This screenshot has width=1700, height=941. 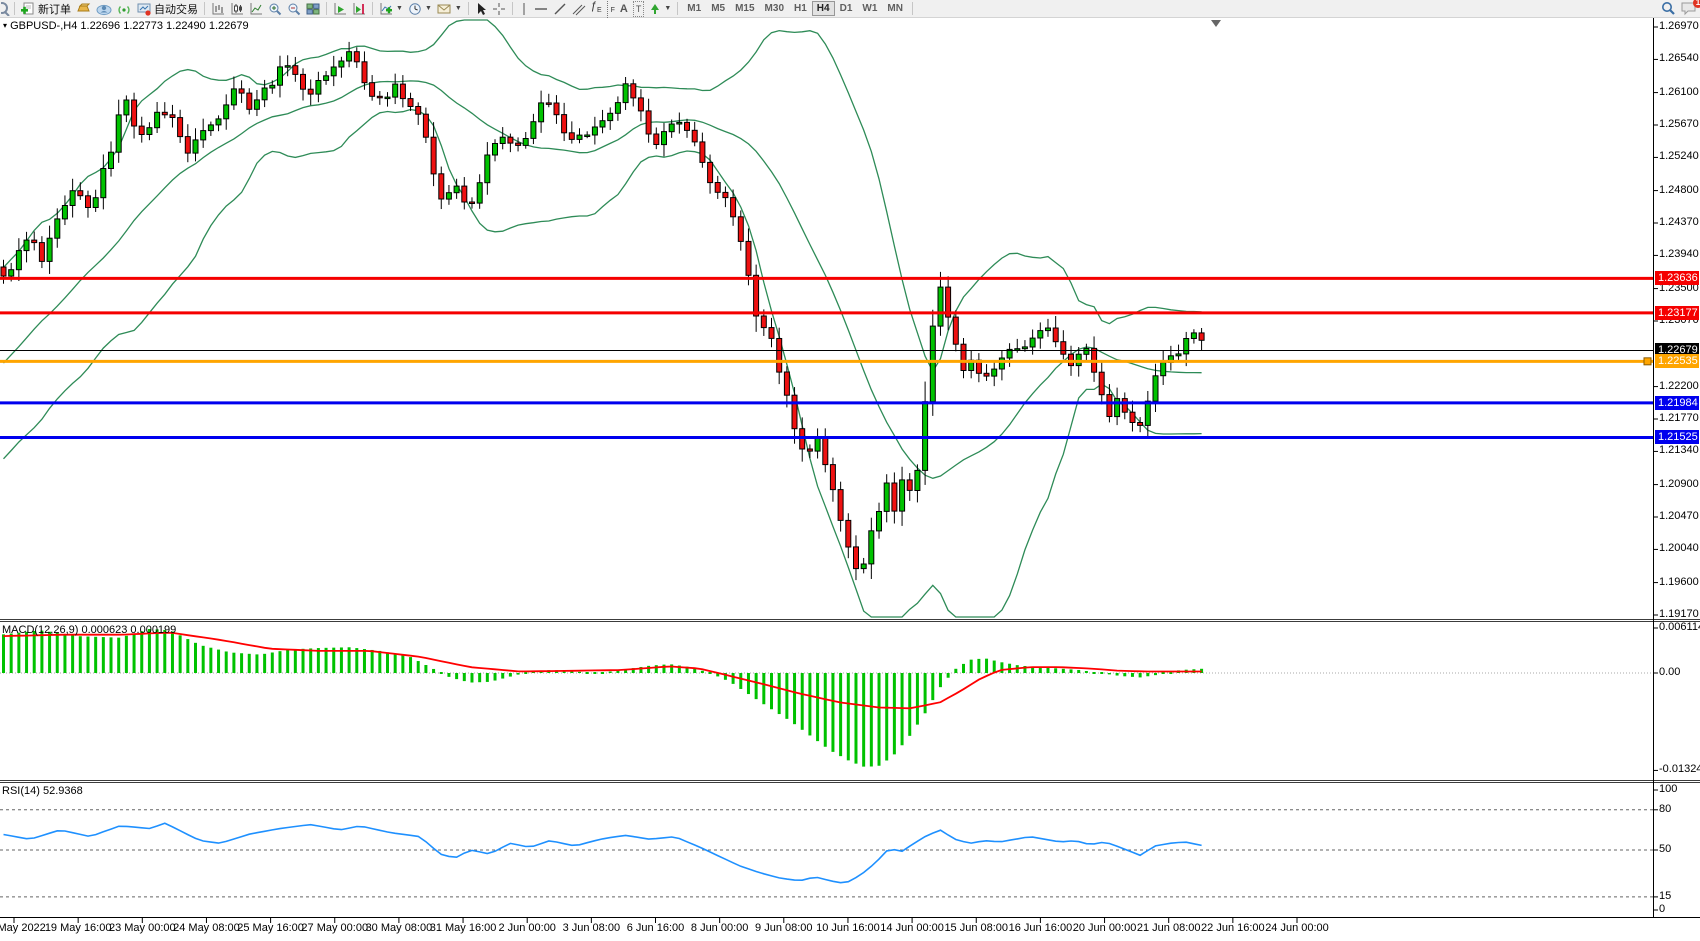 I want to click on community-button, so click(x=104, y=9).